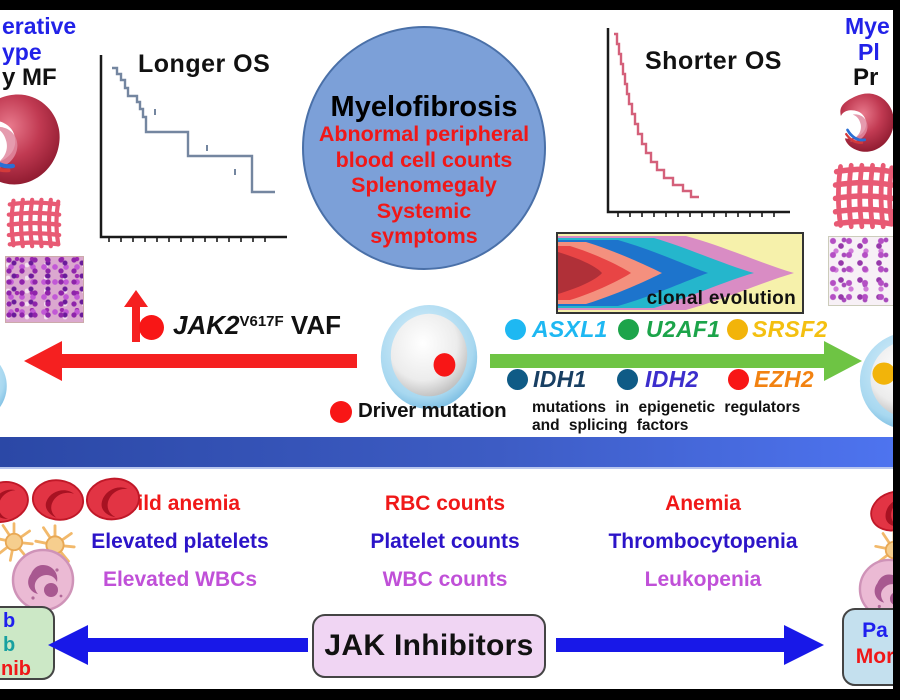  What do you see at coordinates (424, 107) in the screenshot?
I see `circle-title: Myelofibrosis` at bounding box center [424, 107].